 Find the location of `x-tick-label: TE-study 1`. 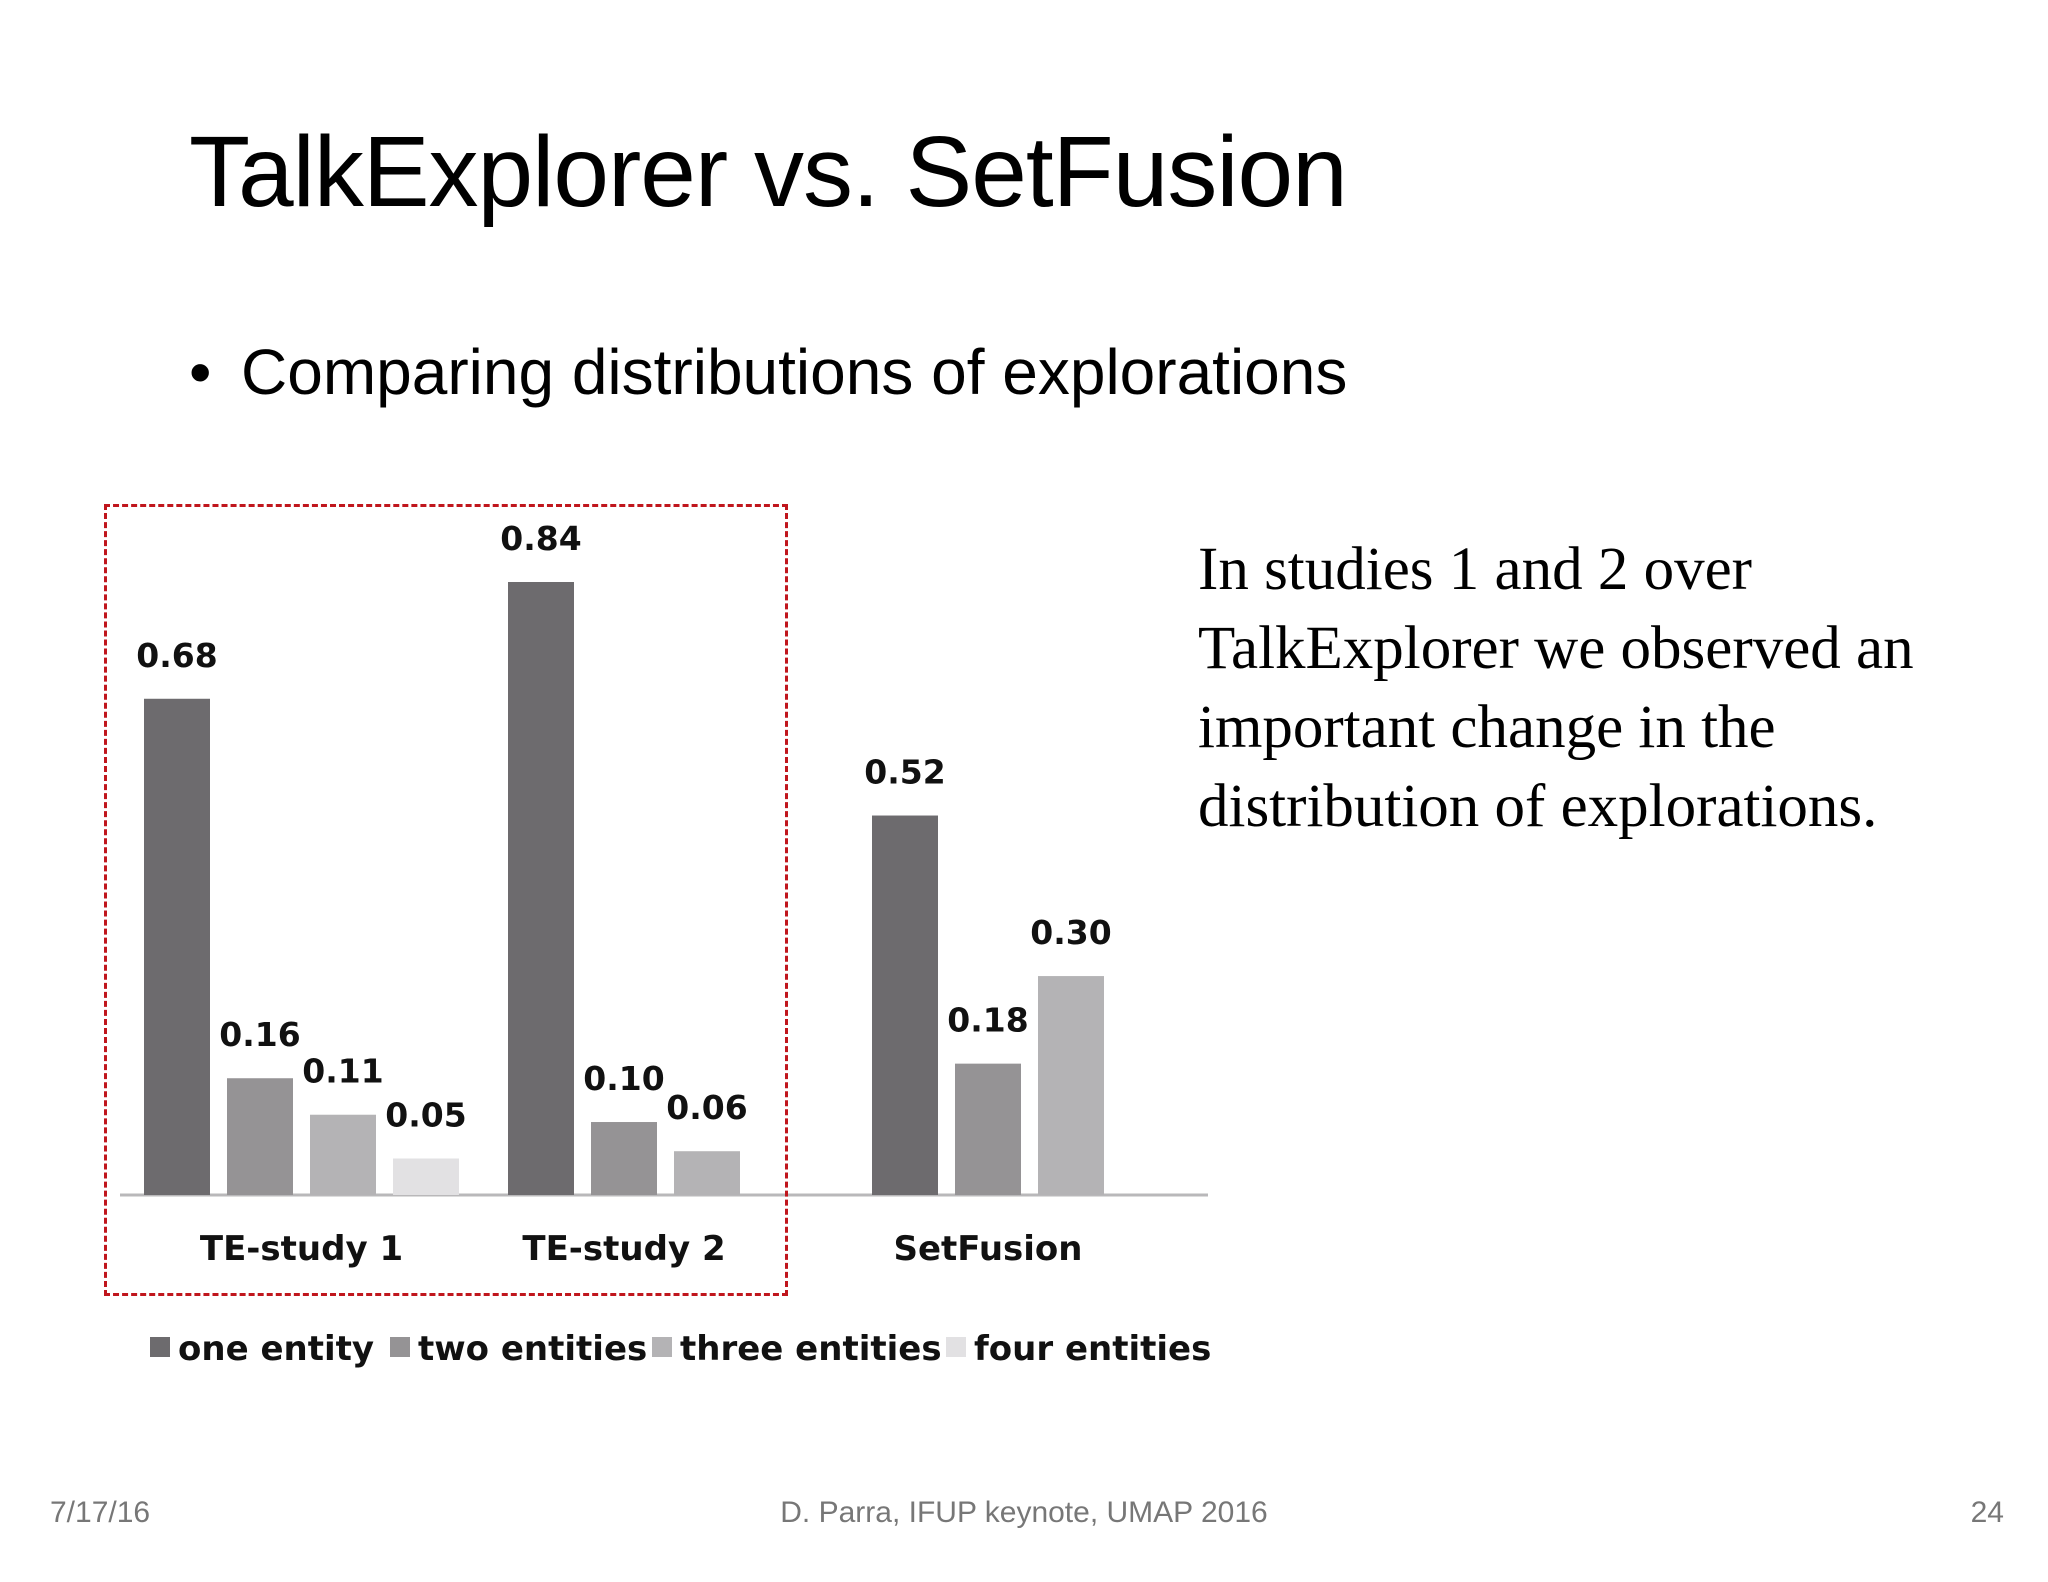

x-tick-label: TE-study 1 is located at coordinates (301, 1249).